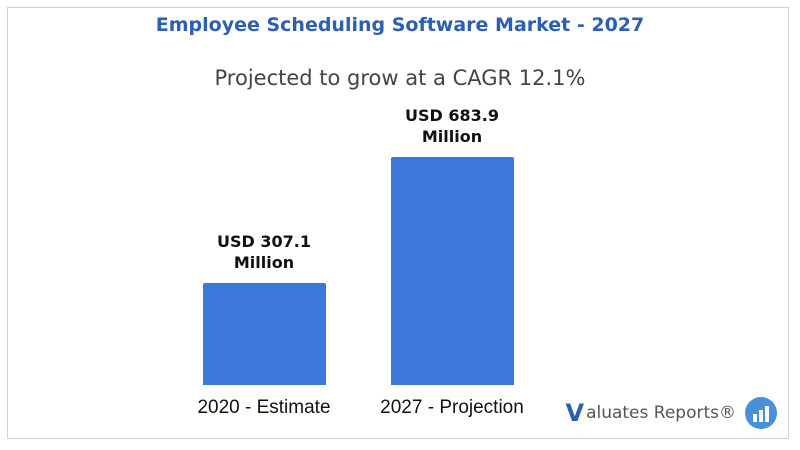 This screenshot has width=800, height=450. What do you see at coordinates (452, 126) in the screenshot?
I see `value-label: USD 683.9 Million` at bounding box center [452, 126].